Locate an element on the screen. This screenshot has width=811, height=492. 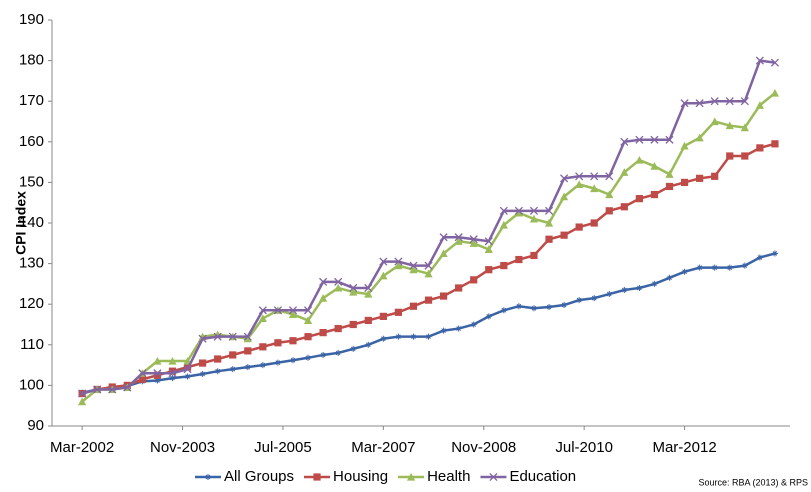
x-tick-label: Jul-2005 is located at coordinates (283, 447).